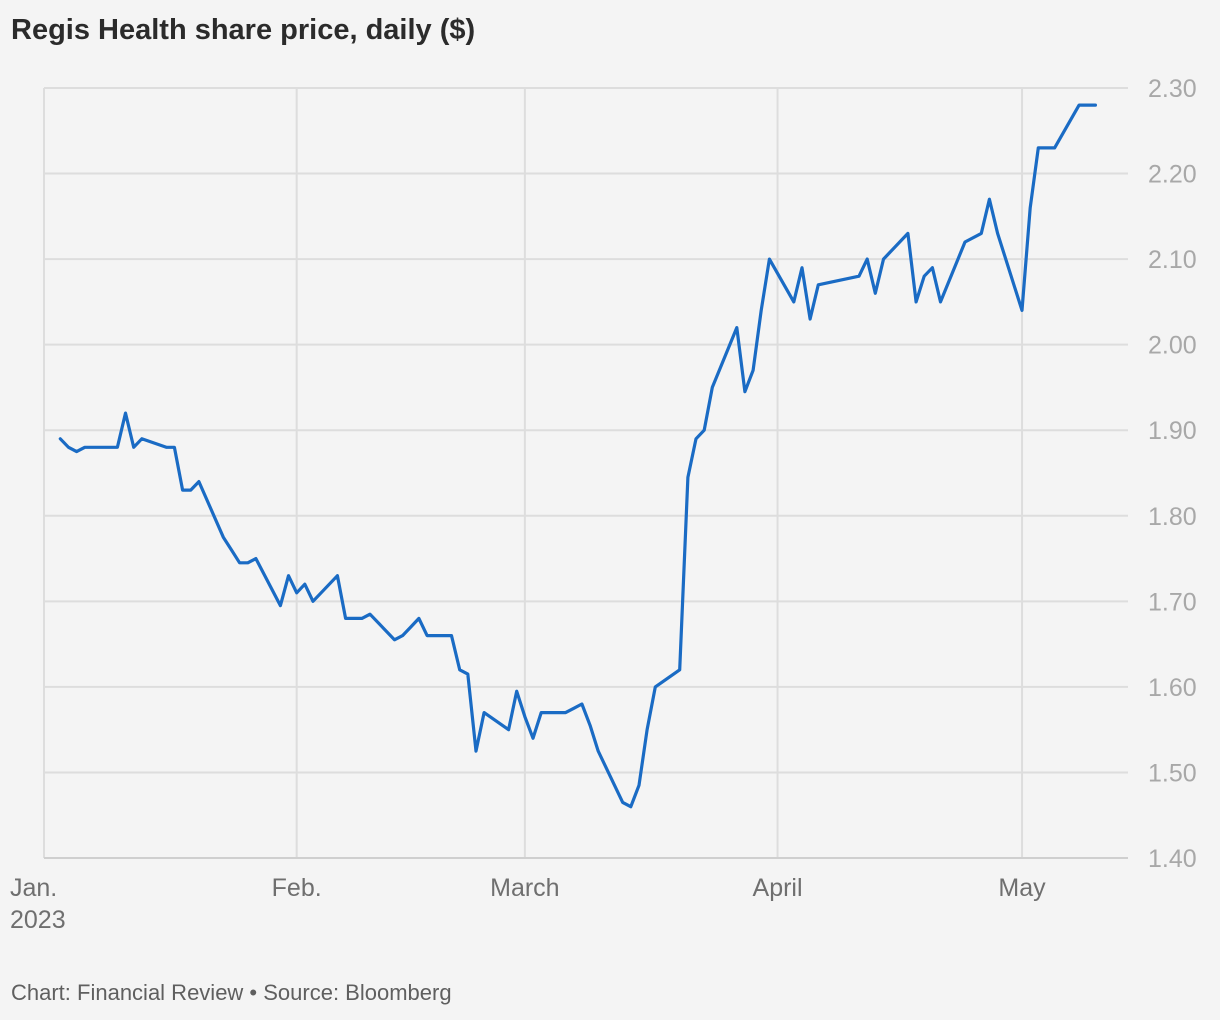 The height and width of the screenshot is (1020, 1220). I want to click on y-tick-label: 1.50, so click(1172, 773).